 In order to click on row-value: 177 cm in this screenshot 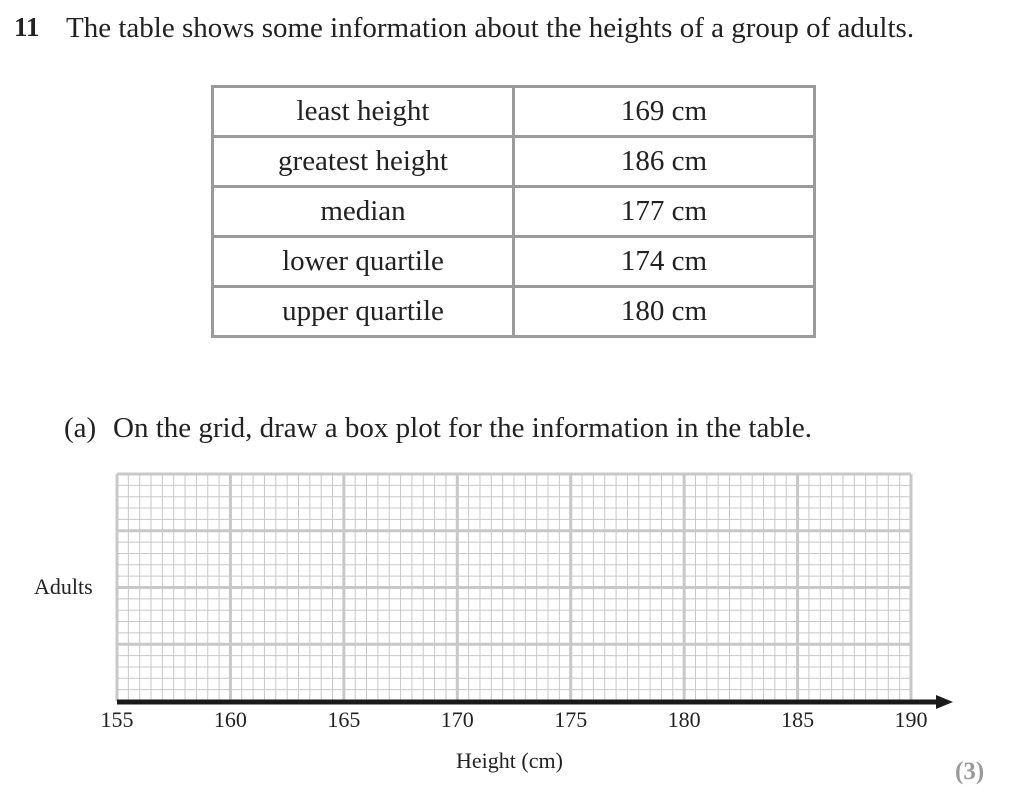, I will do `click(664, 211)`.